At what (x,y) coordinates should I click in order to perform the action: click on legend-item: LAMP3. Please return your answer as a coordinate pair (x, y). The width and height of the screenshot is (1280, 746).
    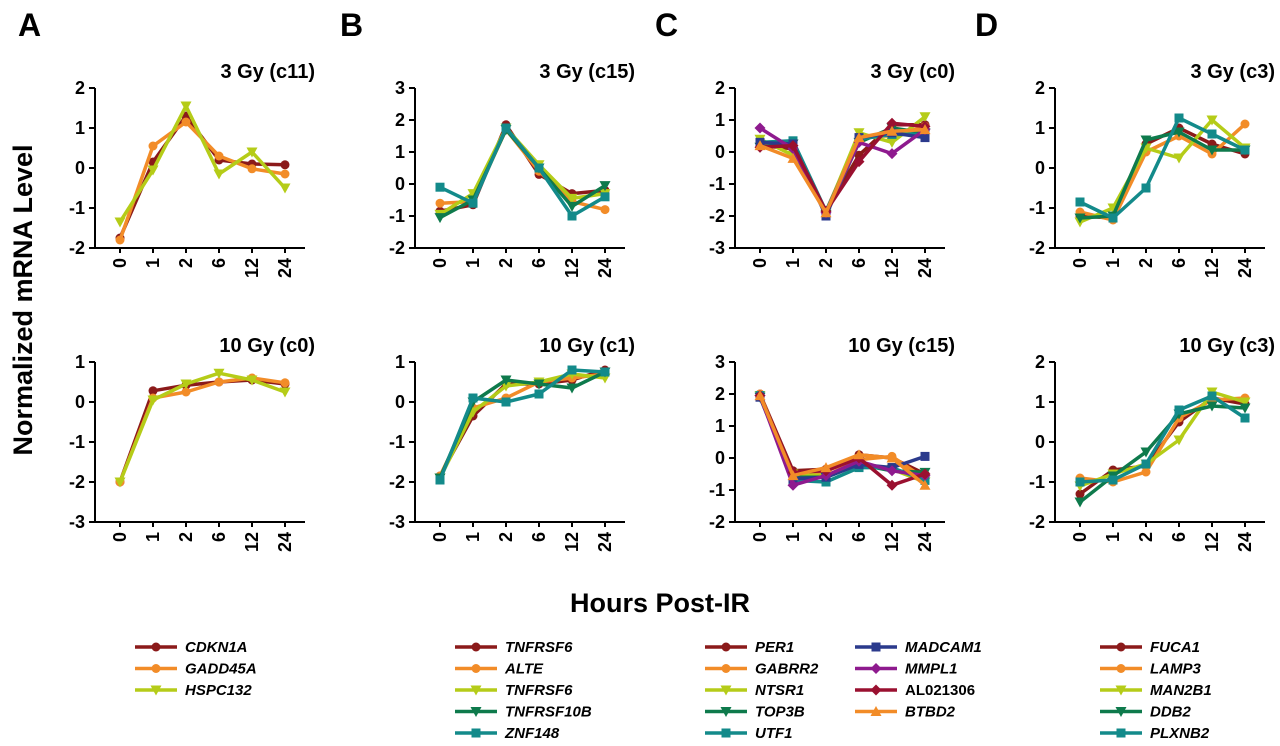
    Looking at the image, I should click on (1150, 669).